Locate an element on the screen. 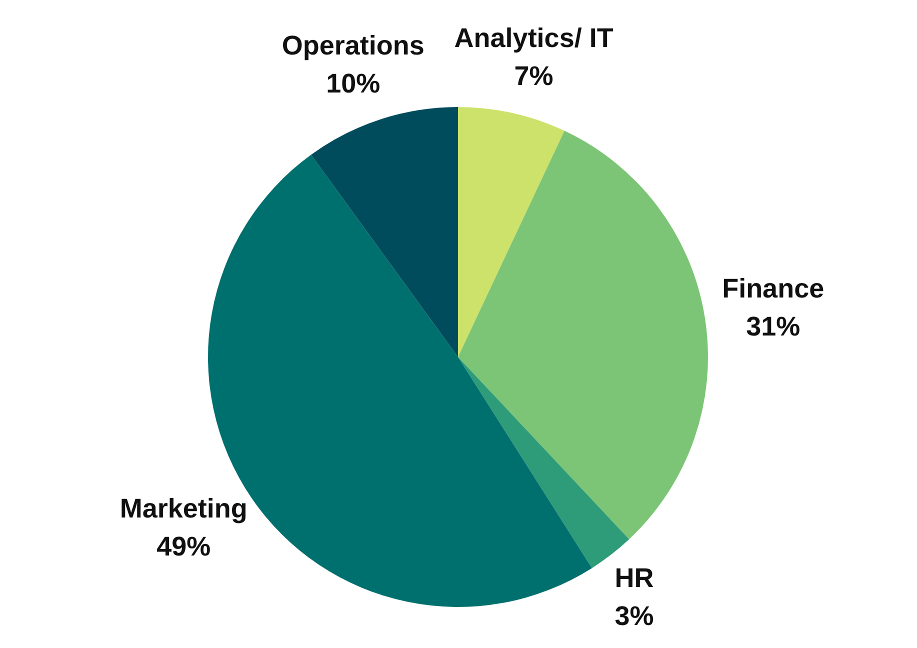 This screenshot has width=917, height=648. data-label: 31% is located at coordinates (773, 327).